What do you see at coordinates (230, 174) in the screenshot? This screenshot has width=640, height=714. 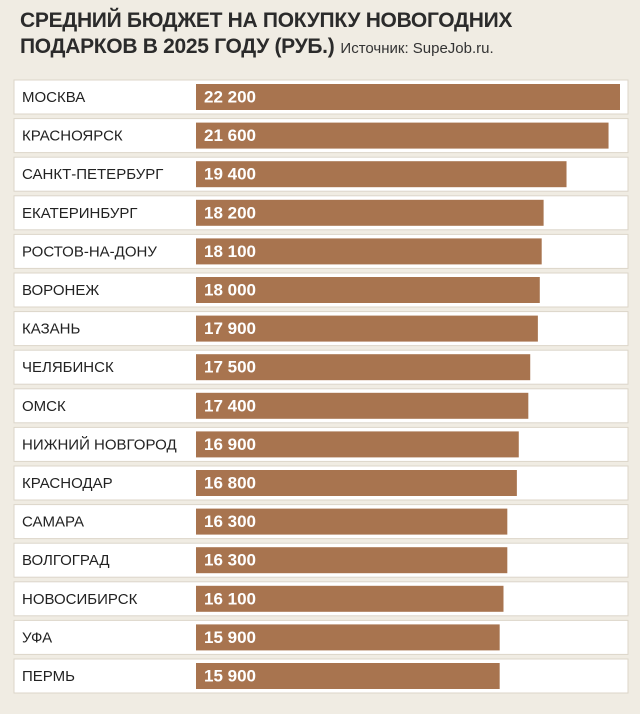 I see `value-label: 19 400` at bounding box center [230, 174].